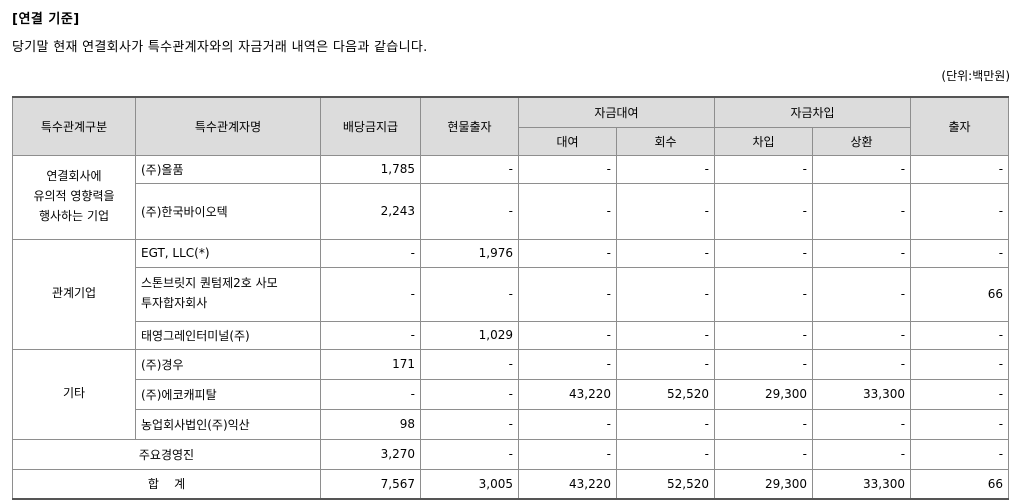  What do you see at coordinates (370, 169) in the screenshot?
I see `value-cell: 1,785` at bounding box center [370, 169].